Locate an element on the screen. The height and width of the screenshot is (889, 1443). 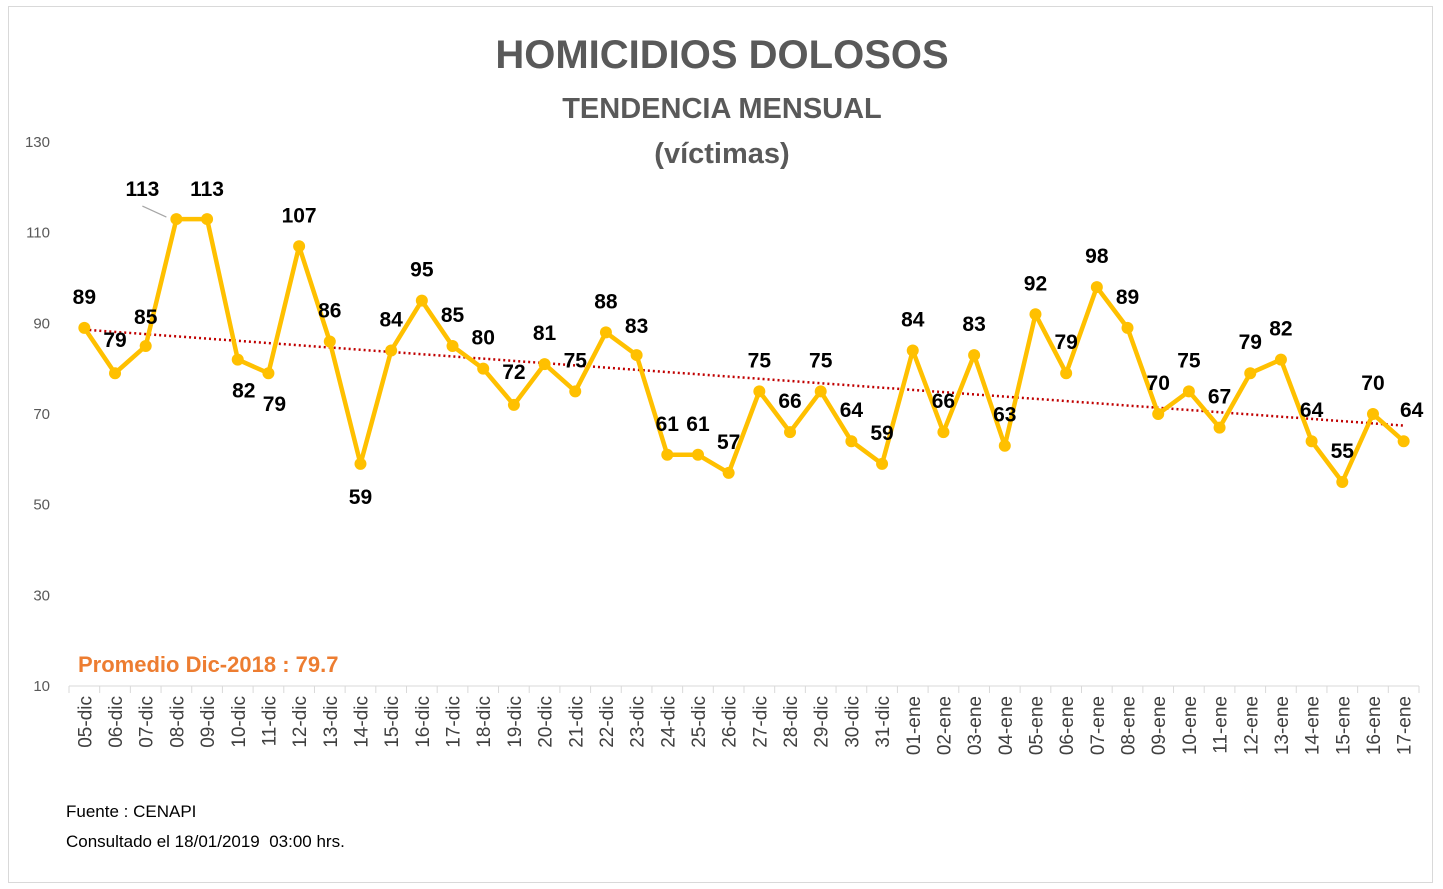
x-tick-label: 27-dic is located at coordinates (760, 722).